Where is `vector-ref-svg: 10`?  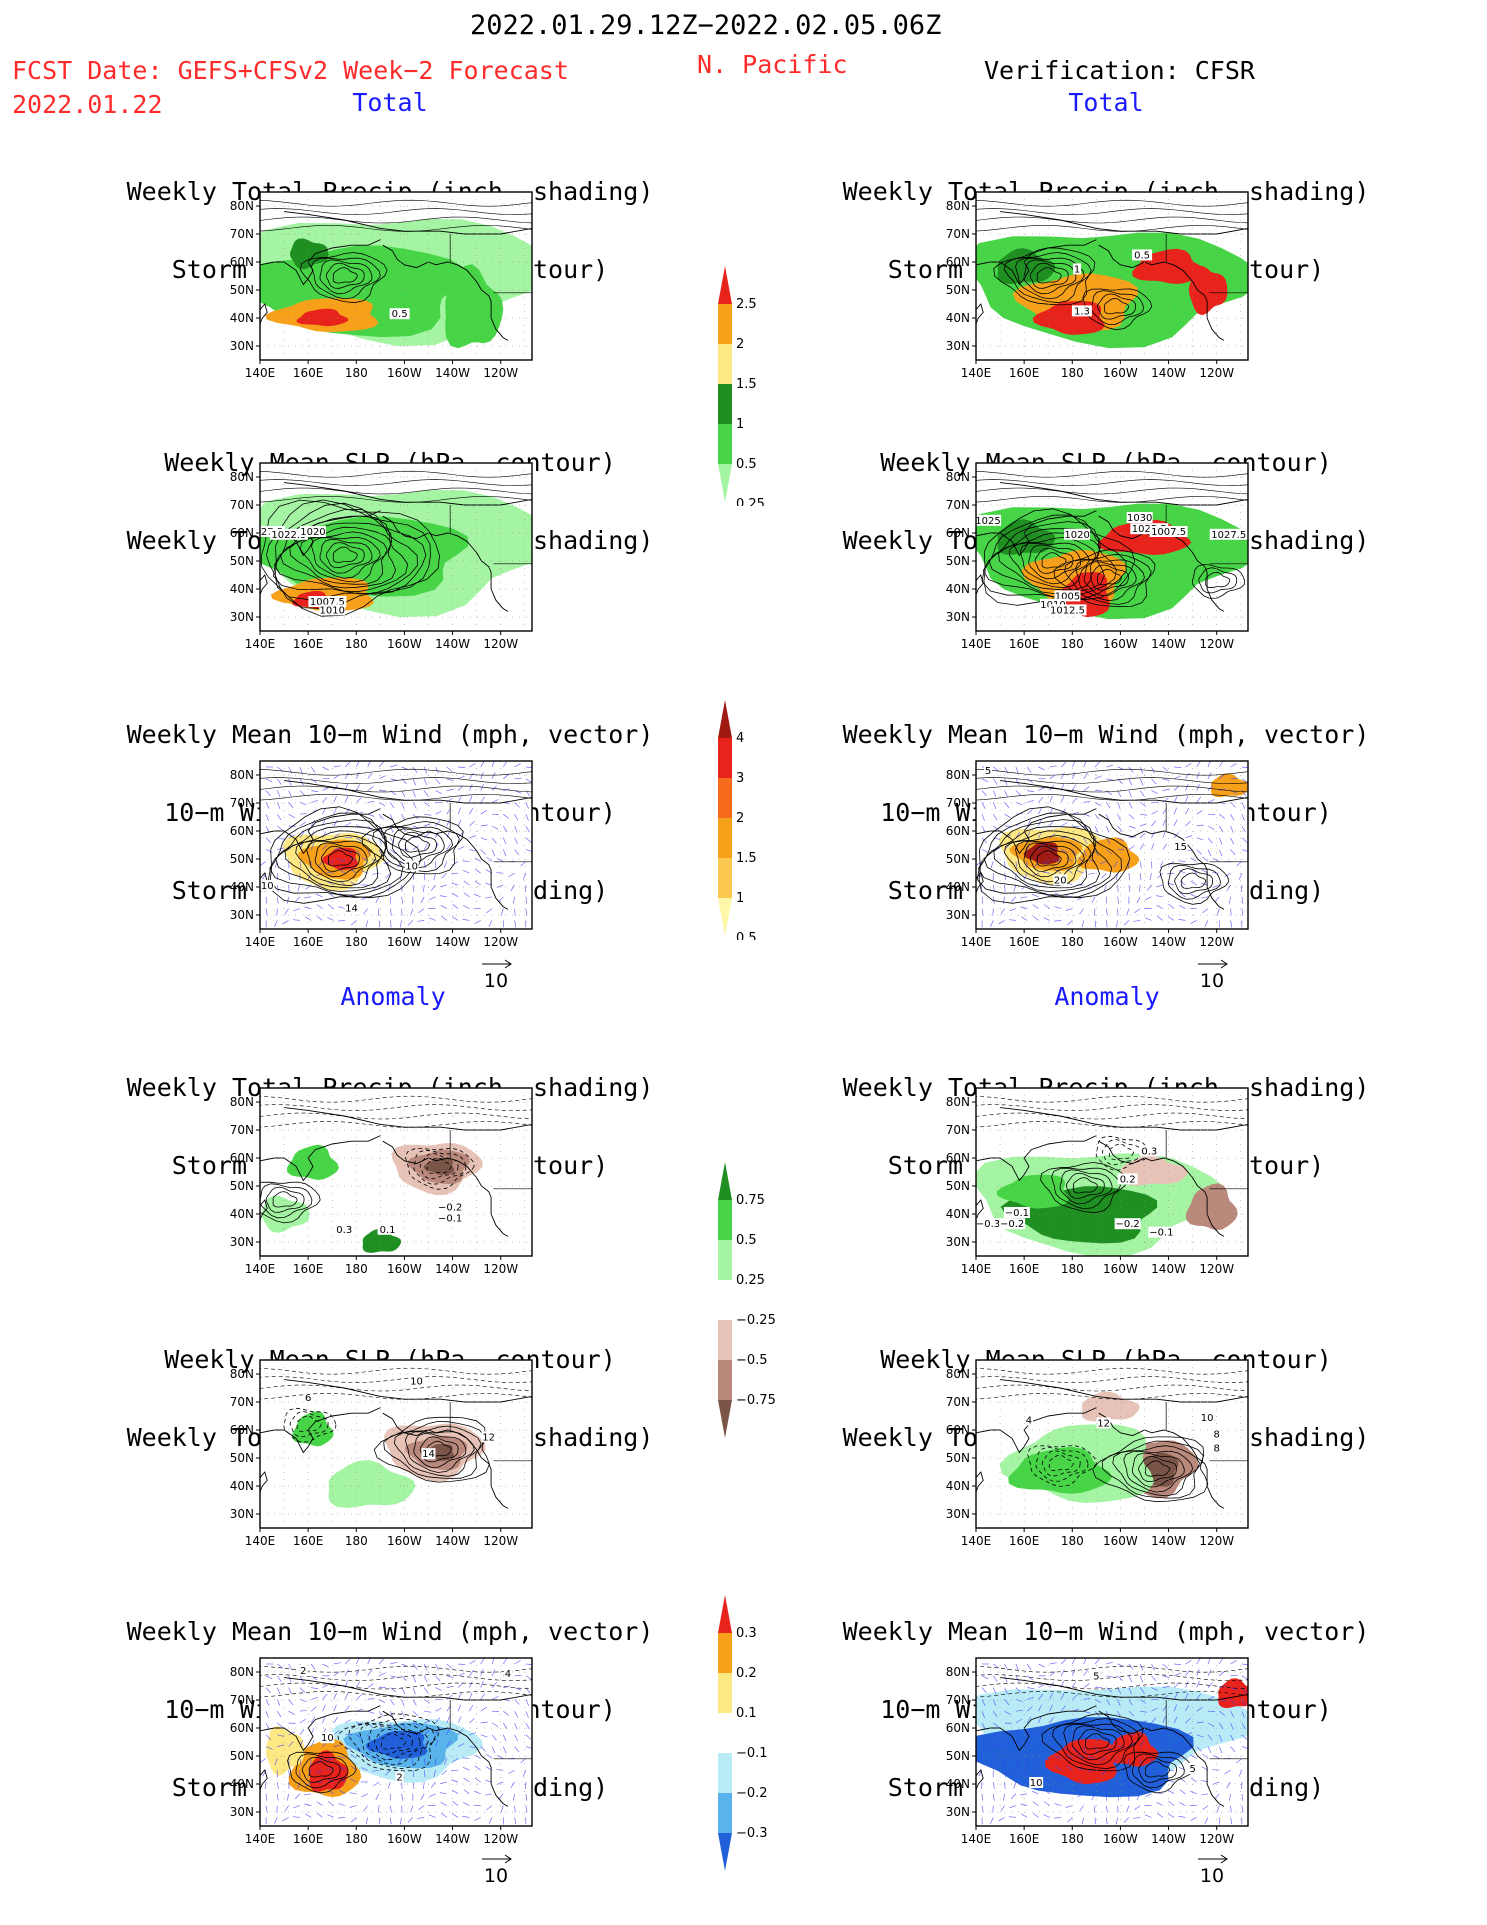 vector-ref-svg: 10 is located at coordinates (497, 1870).